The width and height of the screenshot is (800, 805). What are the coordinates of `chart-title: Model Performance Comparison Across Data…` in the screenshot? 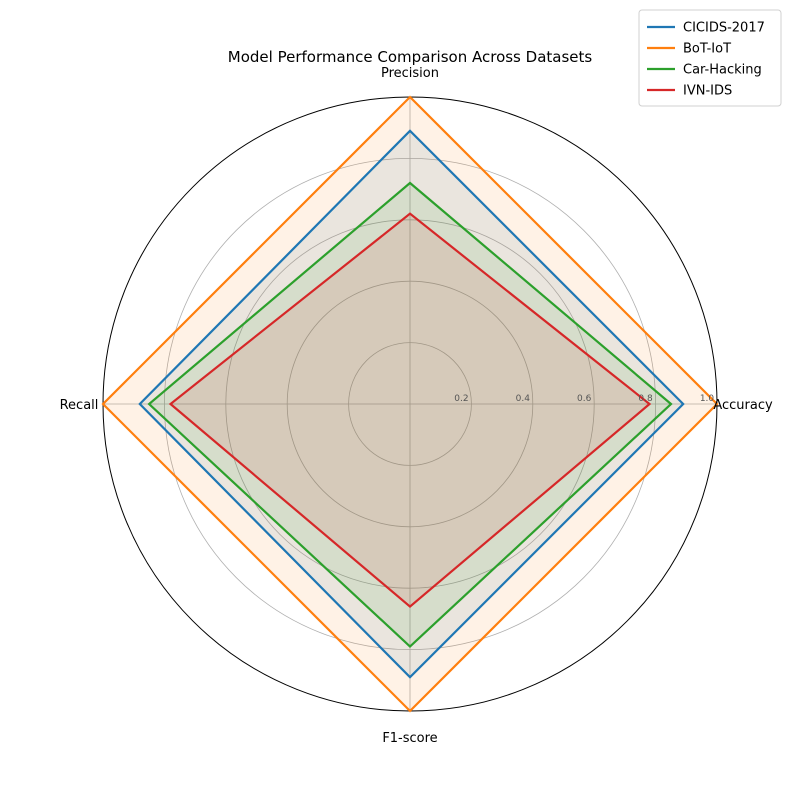 It's located at (410, 57).